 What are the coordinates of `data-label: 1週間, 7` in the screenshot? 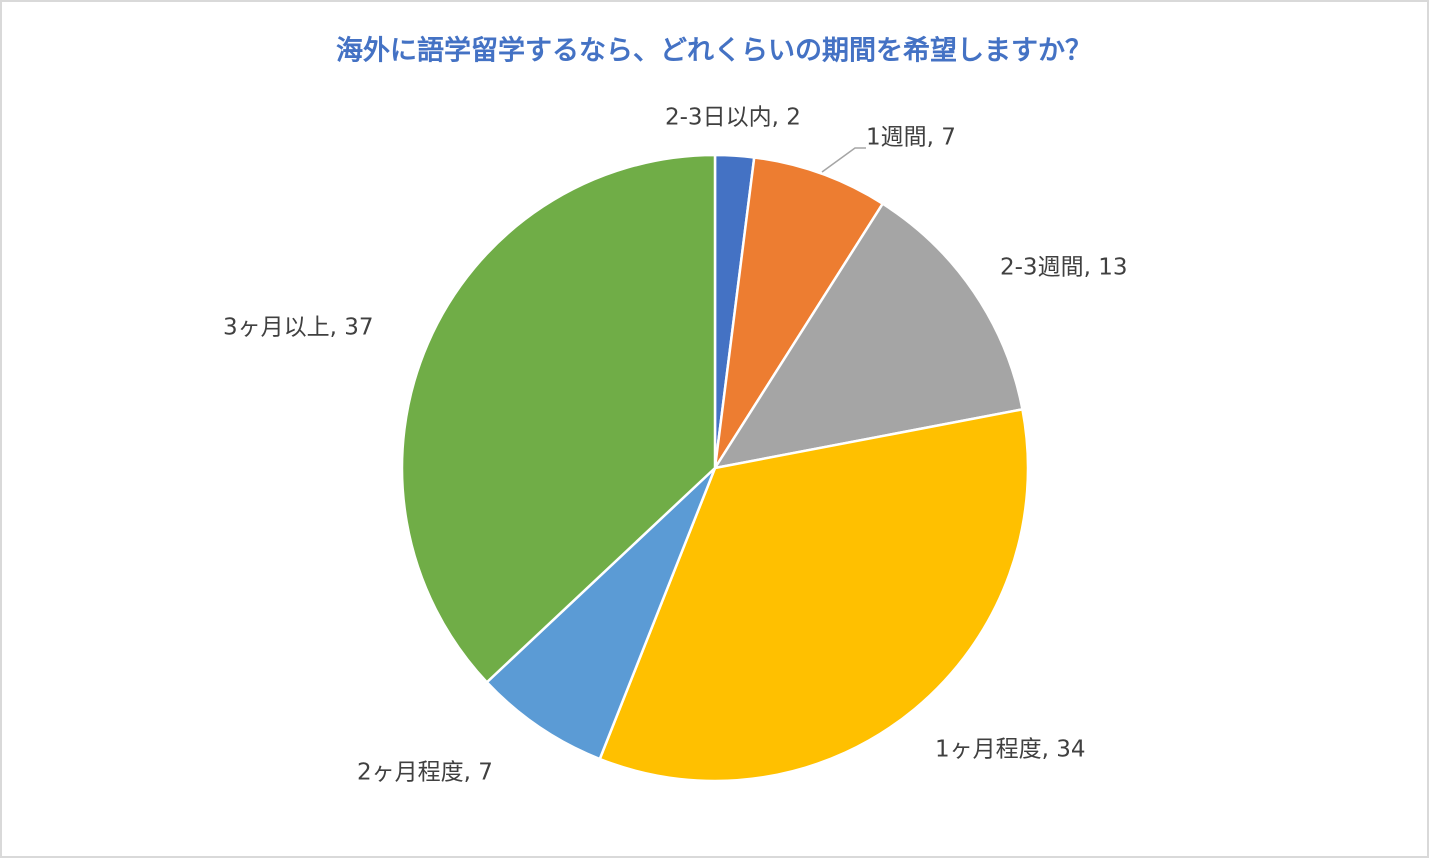 It's located at (911, 138).